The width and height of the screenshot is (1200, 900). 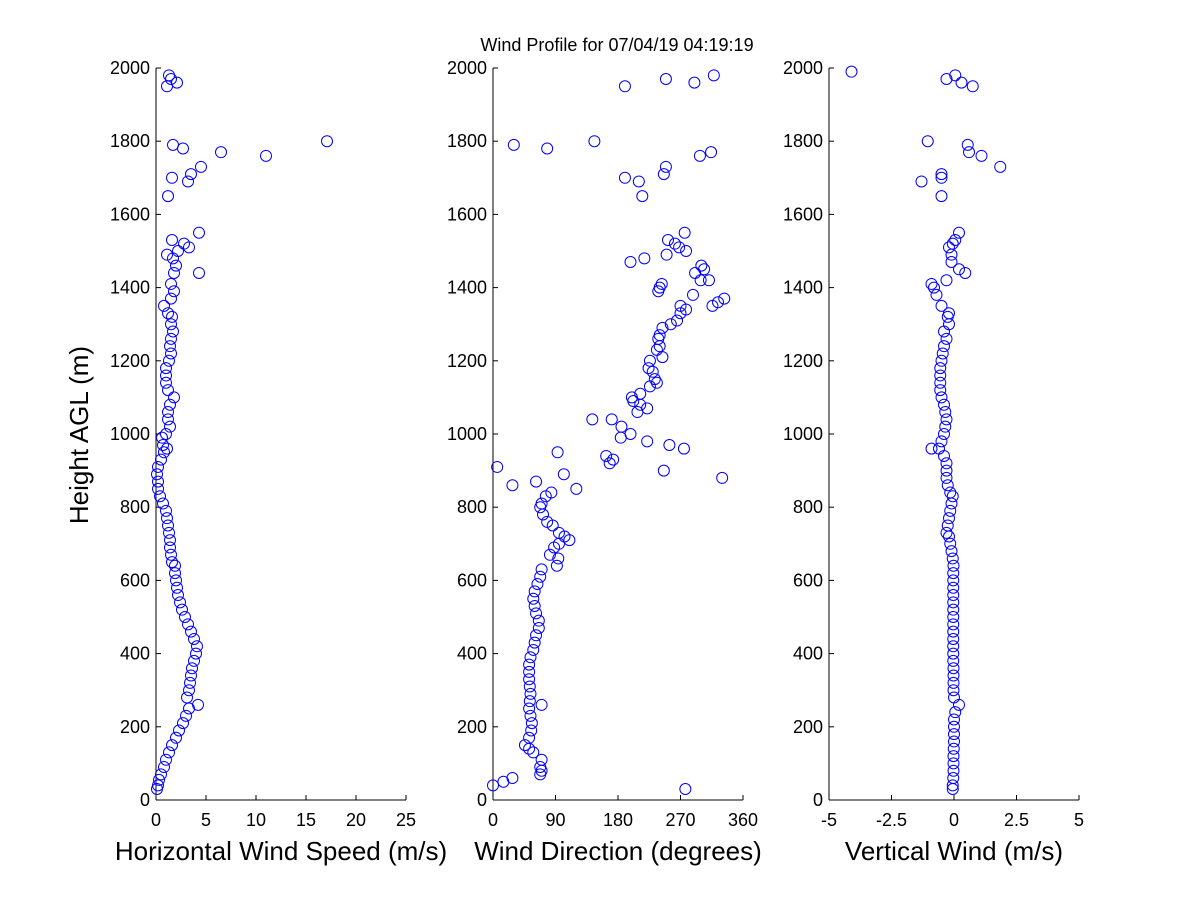 What do you see at coordinates (829, 820) in the screenshot?
I see `x-tick-label: -5` at bounding box center [829, 820].